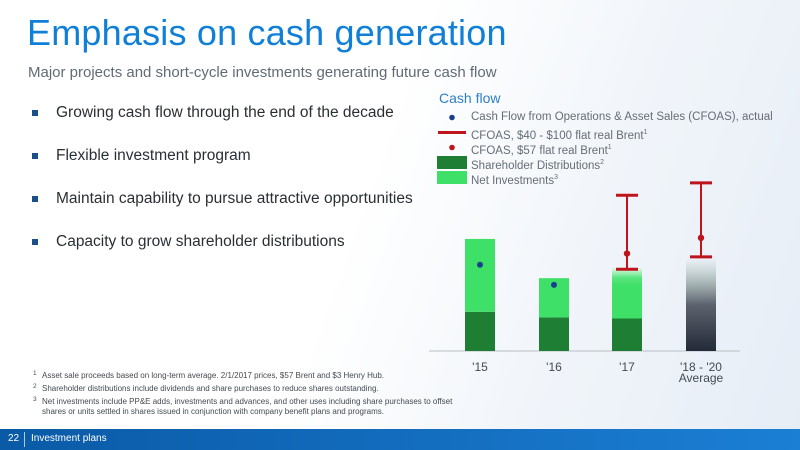  I want to click on bar-projection, so click(701, 304).